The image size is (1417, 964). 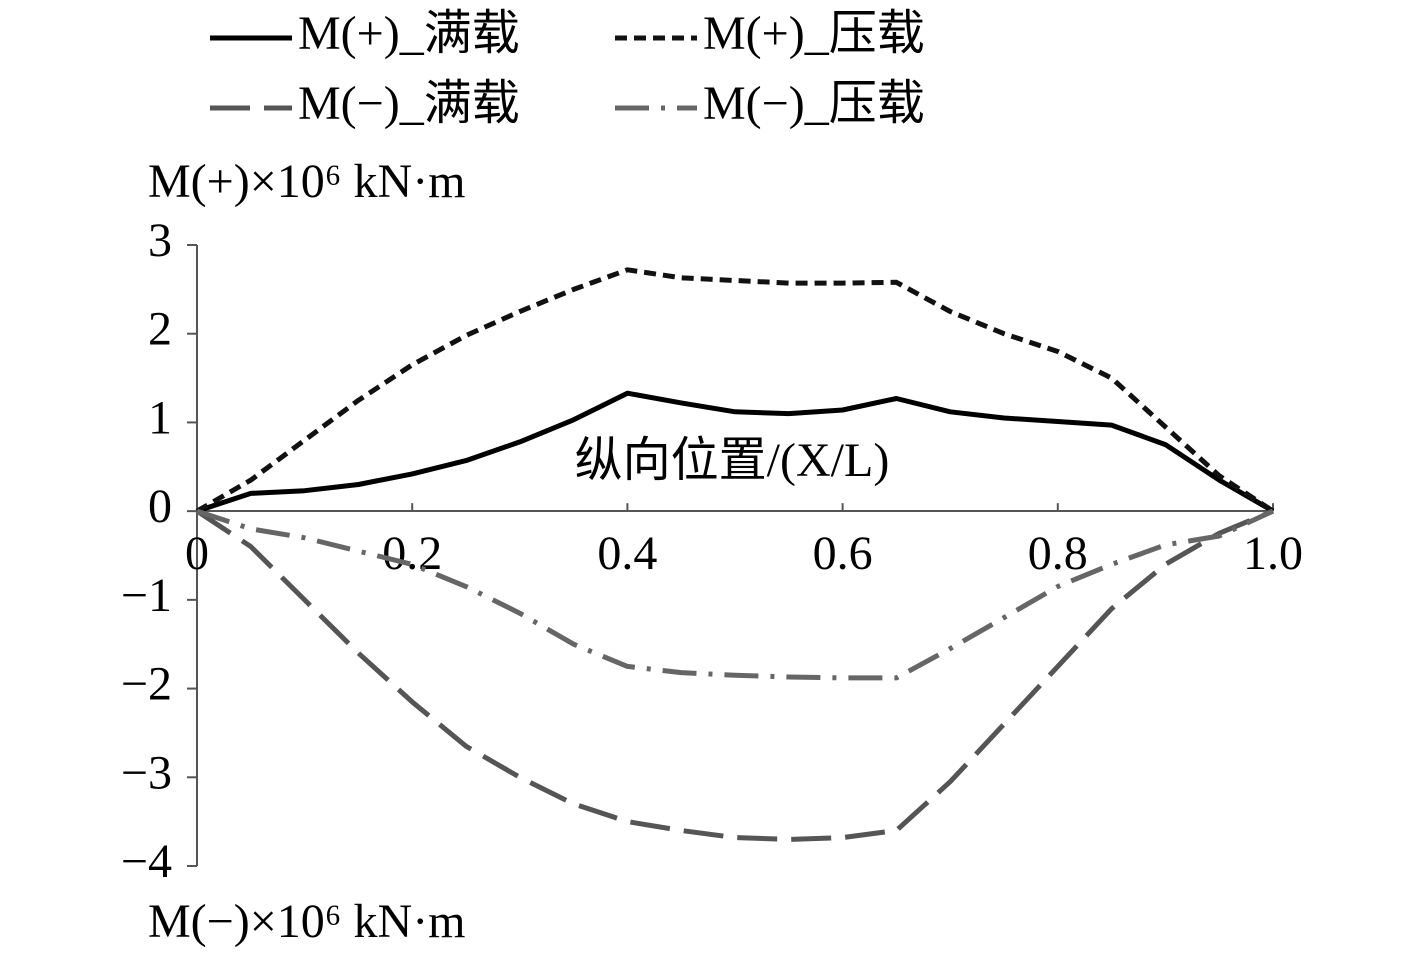 I want to click on y-tick-label: 1, so click(x=160, y=417).